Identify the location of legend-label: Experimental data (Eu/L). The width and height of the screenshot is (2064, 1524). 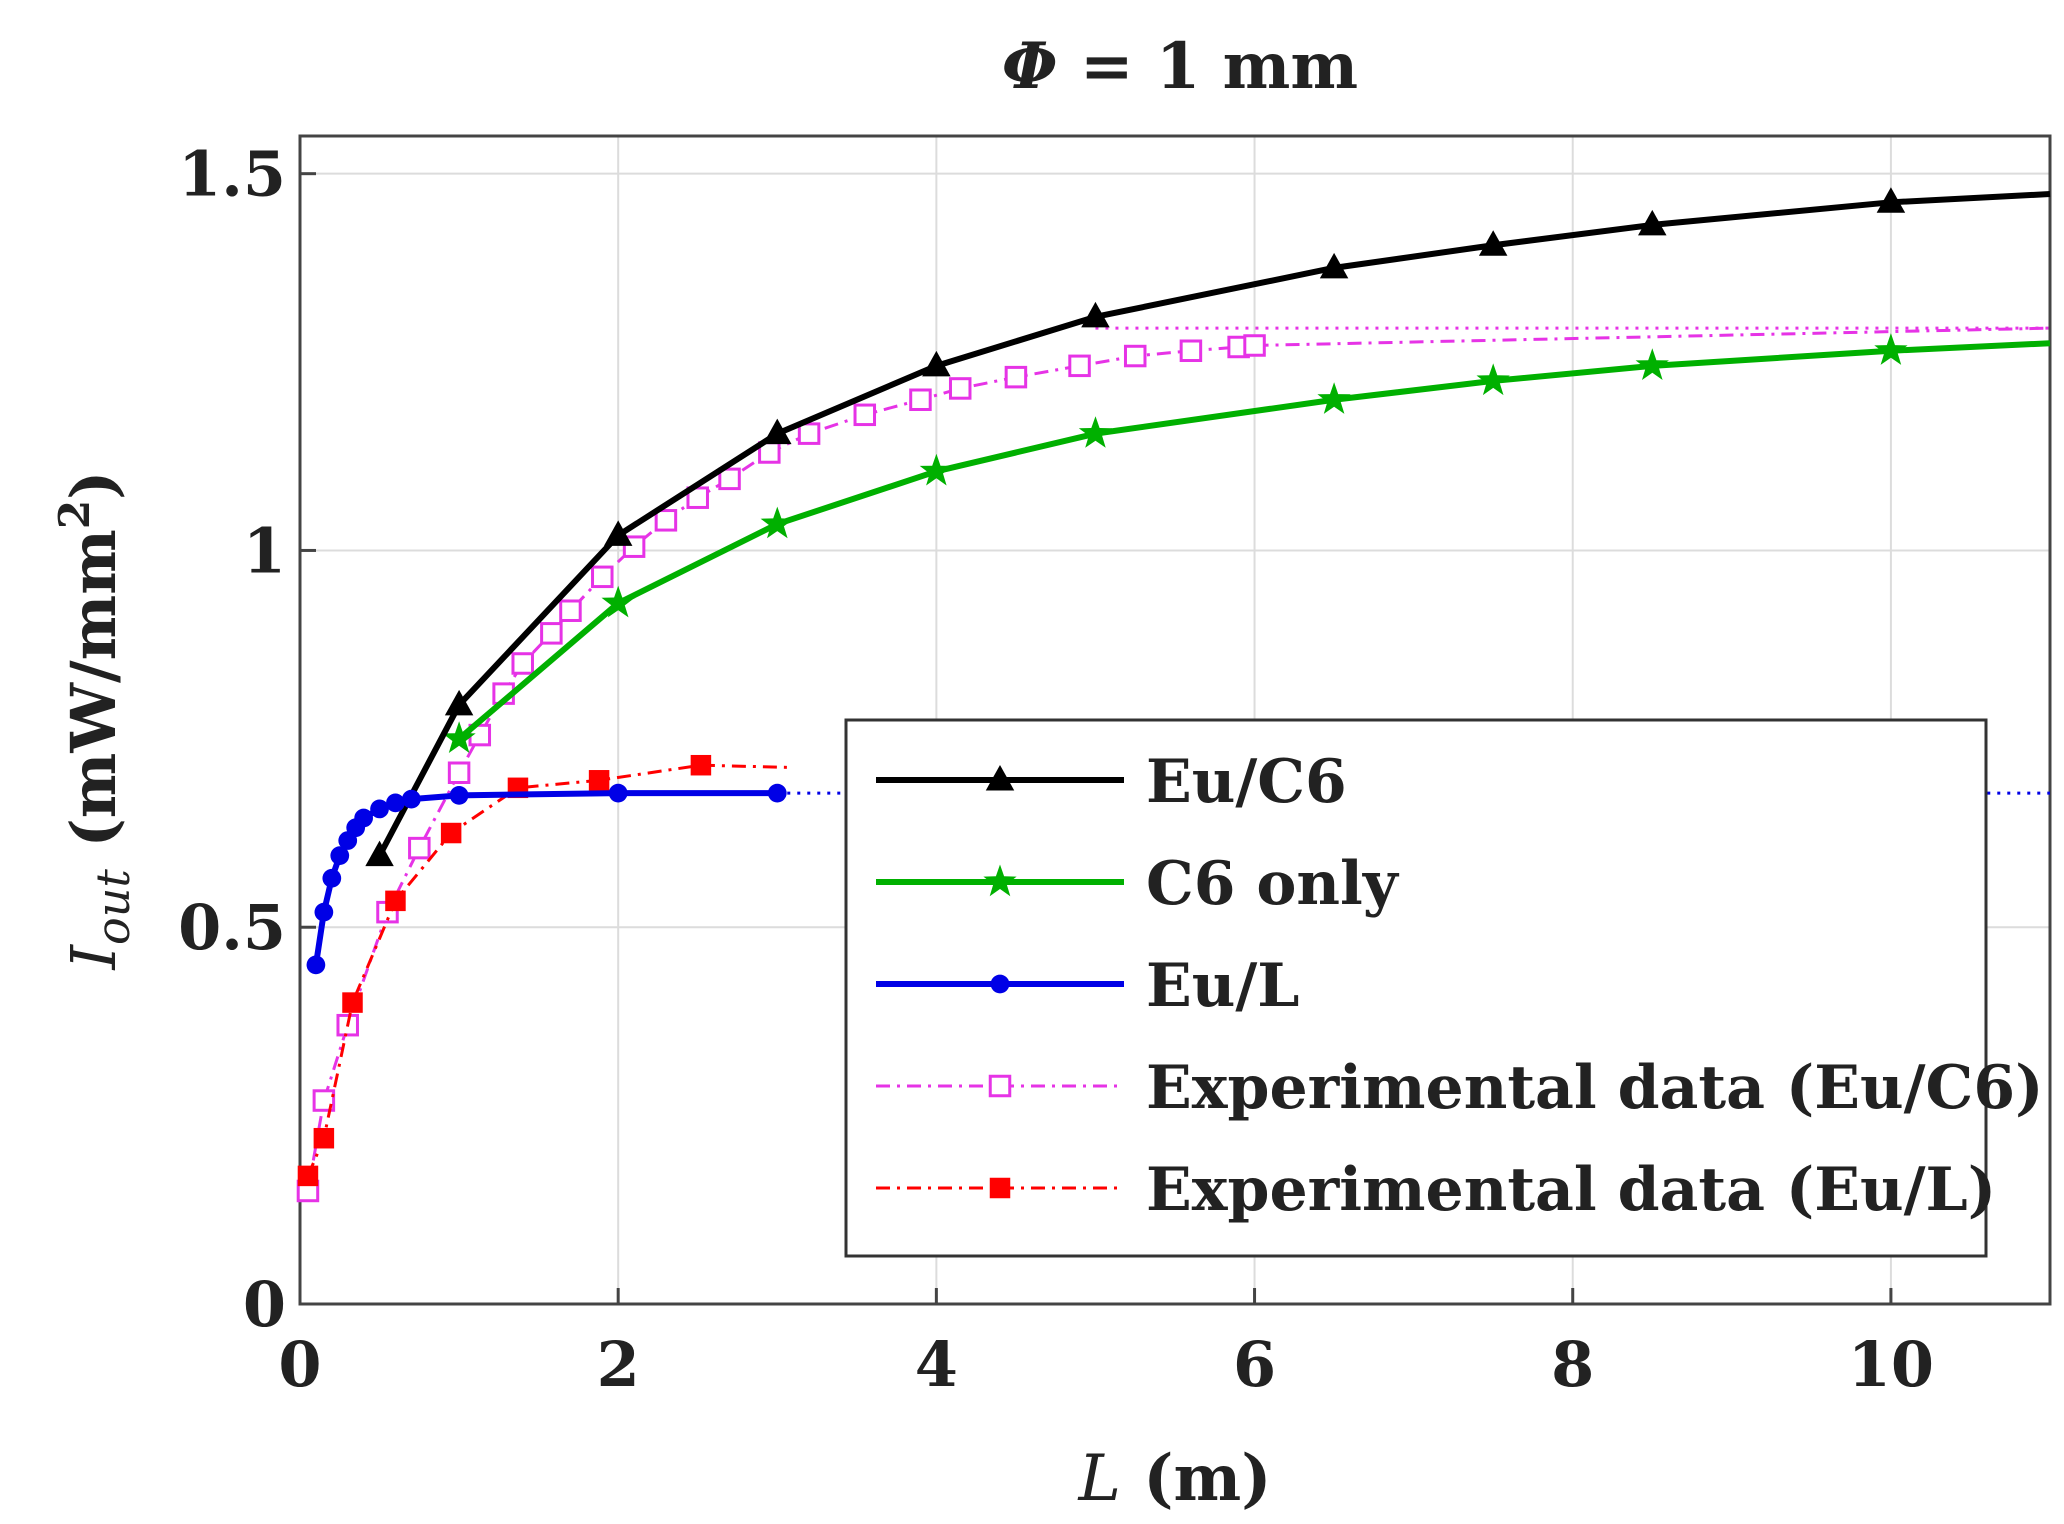
(1571, 1190).